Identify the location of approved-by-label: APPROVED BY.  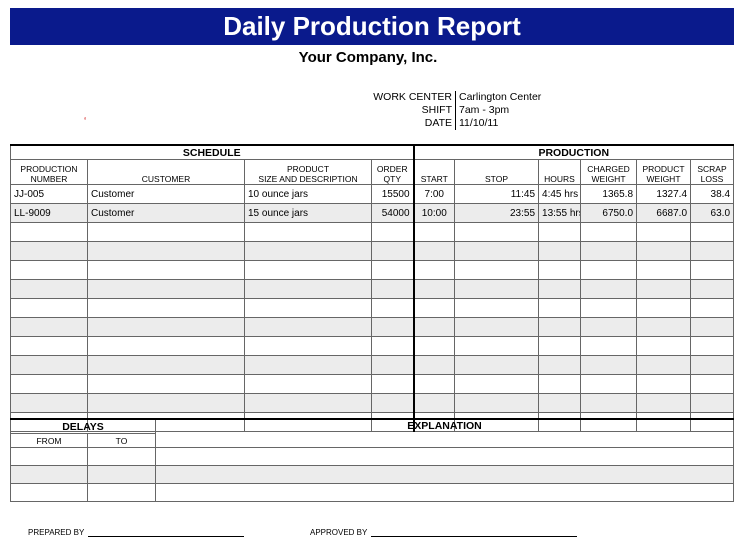
(339, 532).